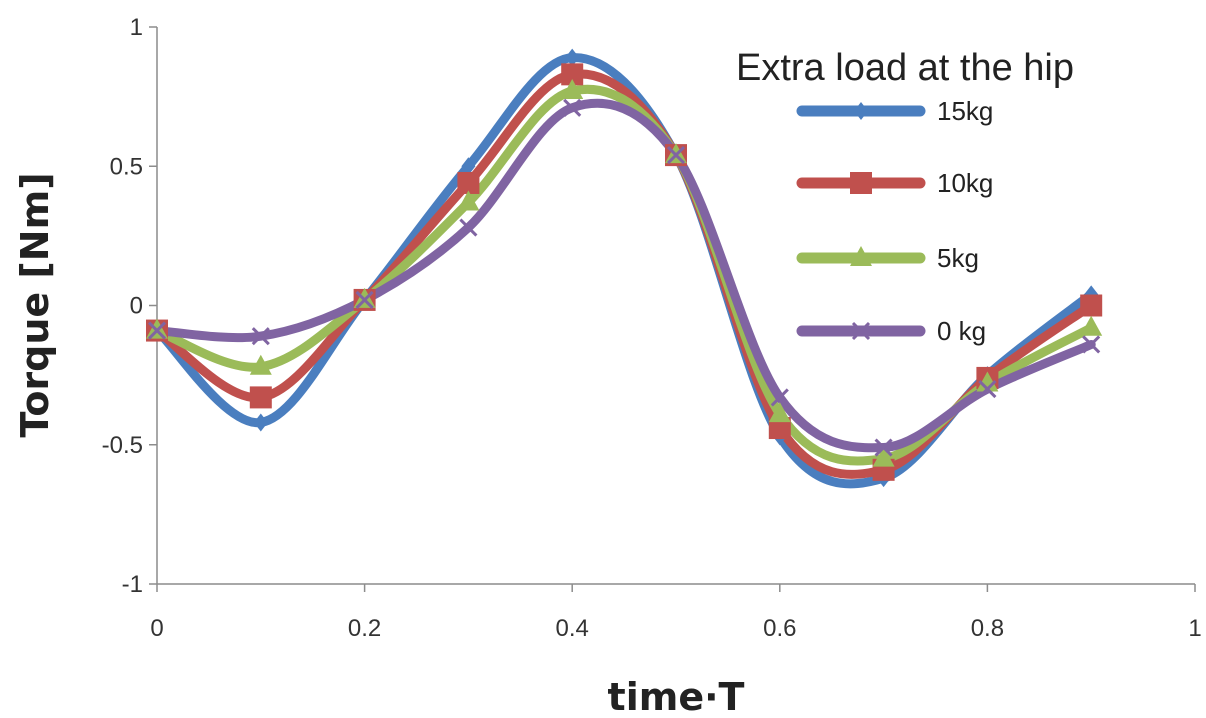  I want to click on legend: Extra load at the hip 15kg 10kg 5kg 0 kg, so click(905, 196).